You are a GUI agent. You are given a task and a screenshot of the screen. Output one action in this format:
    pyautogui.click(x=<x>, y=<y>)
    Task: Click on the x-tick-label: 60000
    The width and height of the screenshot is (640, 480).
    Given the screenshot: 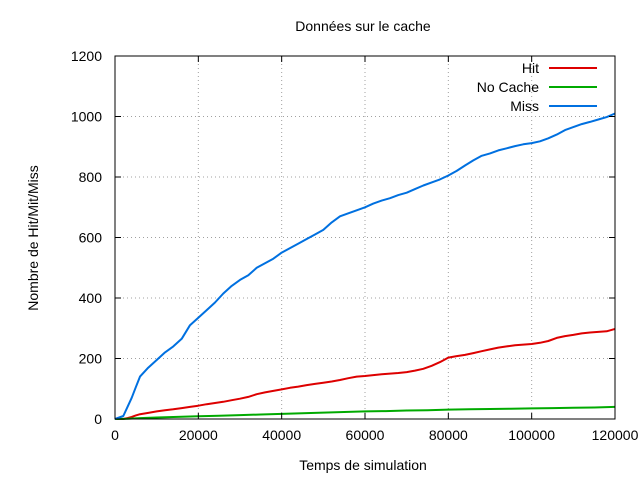 What is the action you would take?
    pyautogui.click(x=365, y=435)
    